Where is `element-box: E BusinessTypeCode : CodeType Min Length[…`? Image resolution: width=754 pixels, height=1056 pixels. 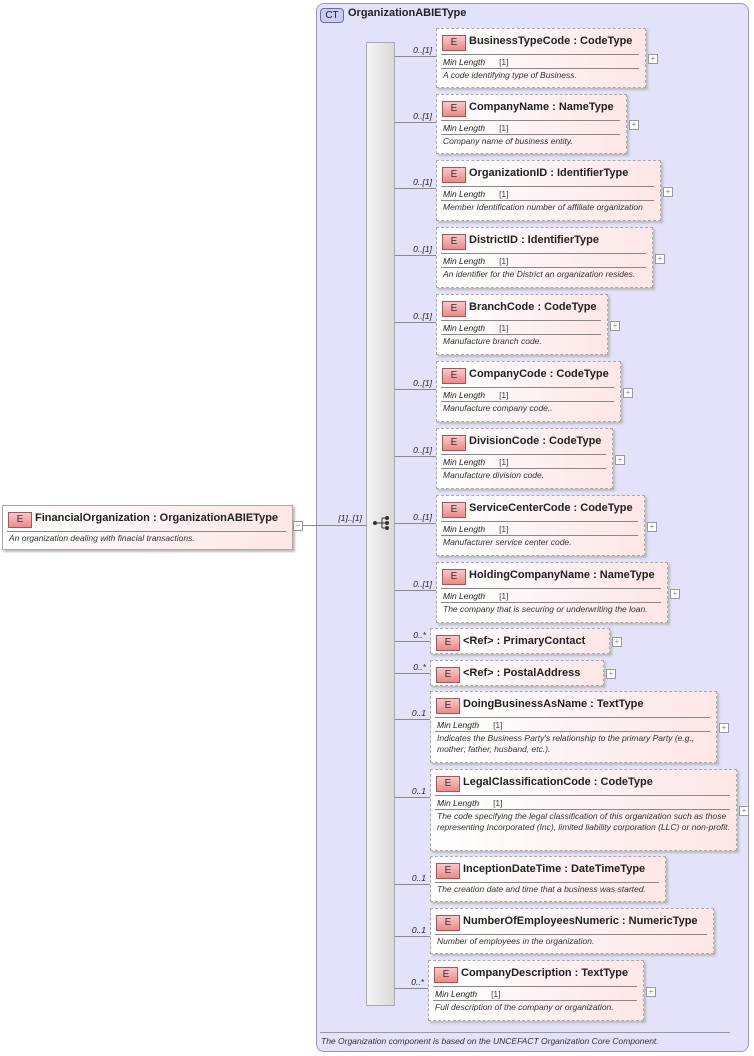 element-box: E BusinessTypeCode : CodeType Min Length[… is located at coordinates (541, 58).